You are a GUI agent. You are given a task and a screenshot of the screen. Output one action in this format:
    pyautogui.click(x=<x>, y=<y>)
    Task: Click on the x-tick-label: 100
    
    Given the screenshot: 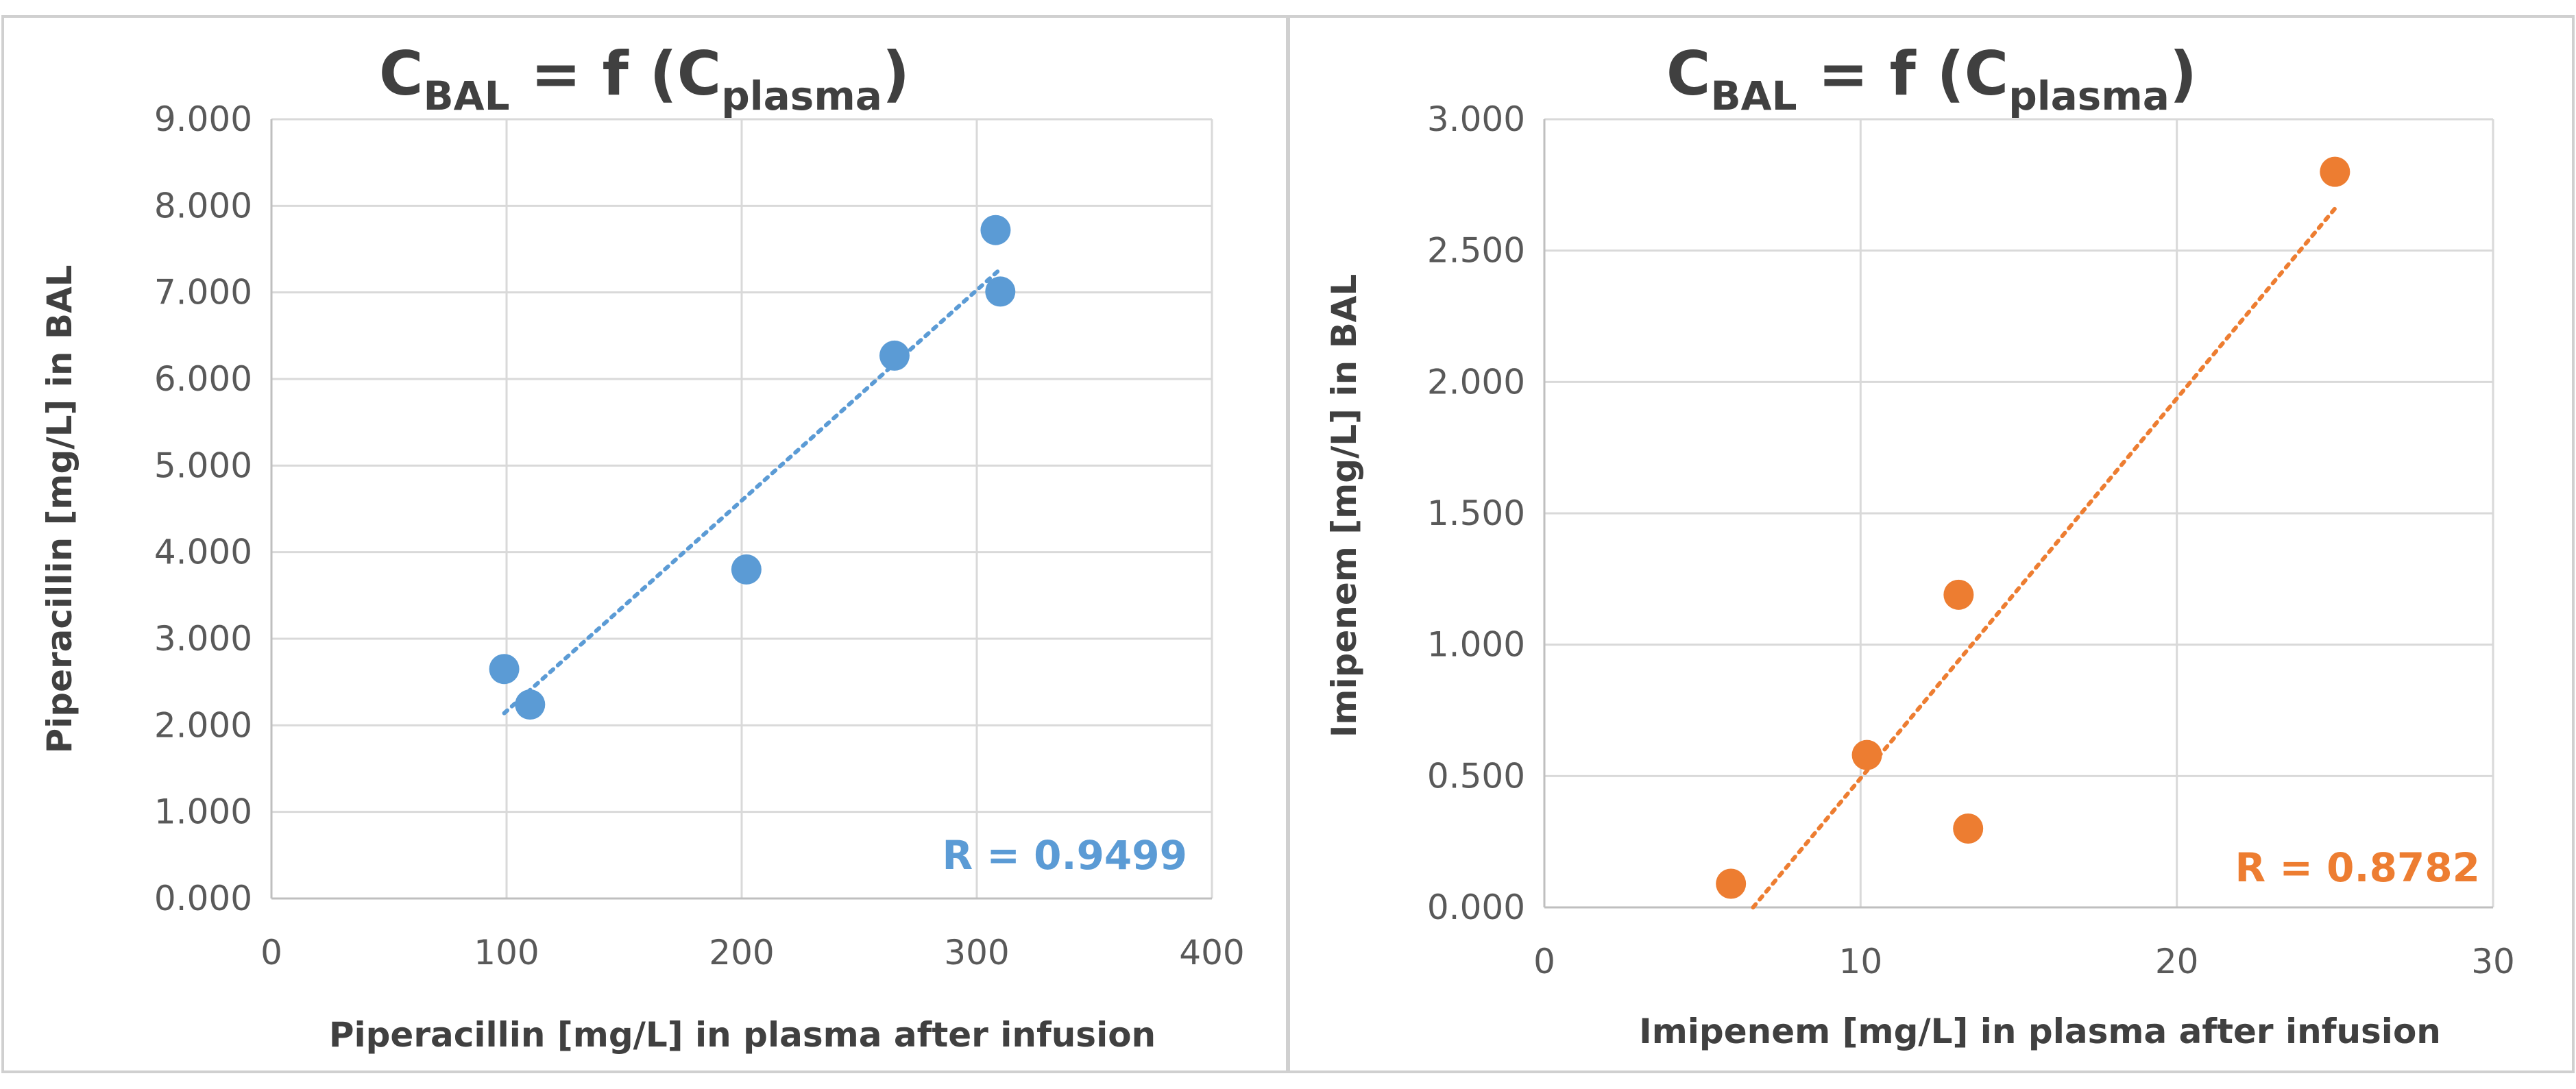 What is the action you would take?
    pyautogui.click(x=506, y=952)
    